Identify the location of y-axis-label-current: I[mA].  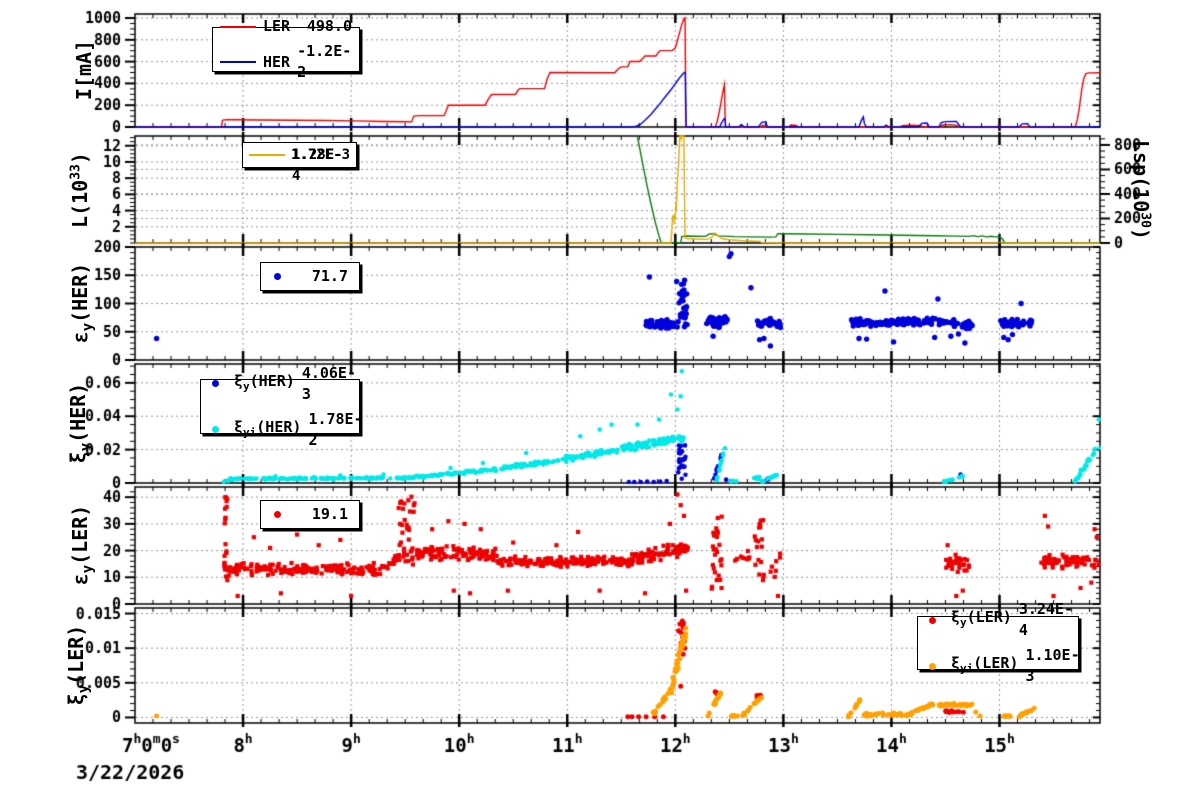
(84, 70).